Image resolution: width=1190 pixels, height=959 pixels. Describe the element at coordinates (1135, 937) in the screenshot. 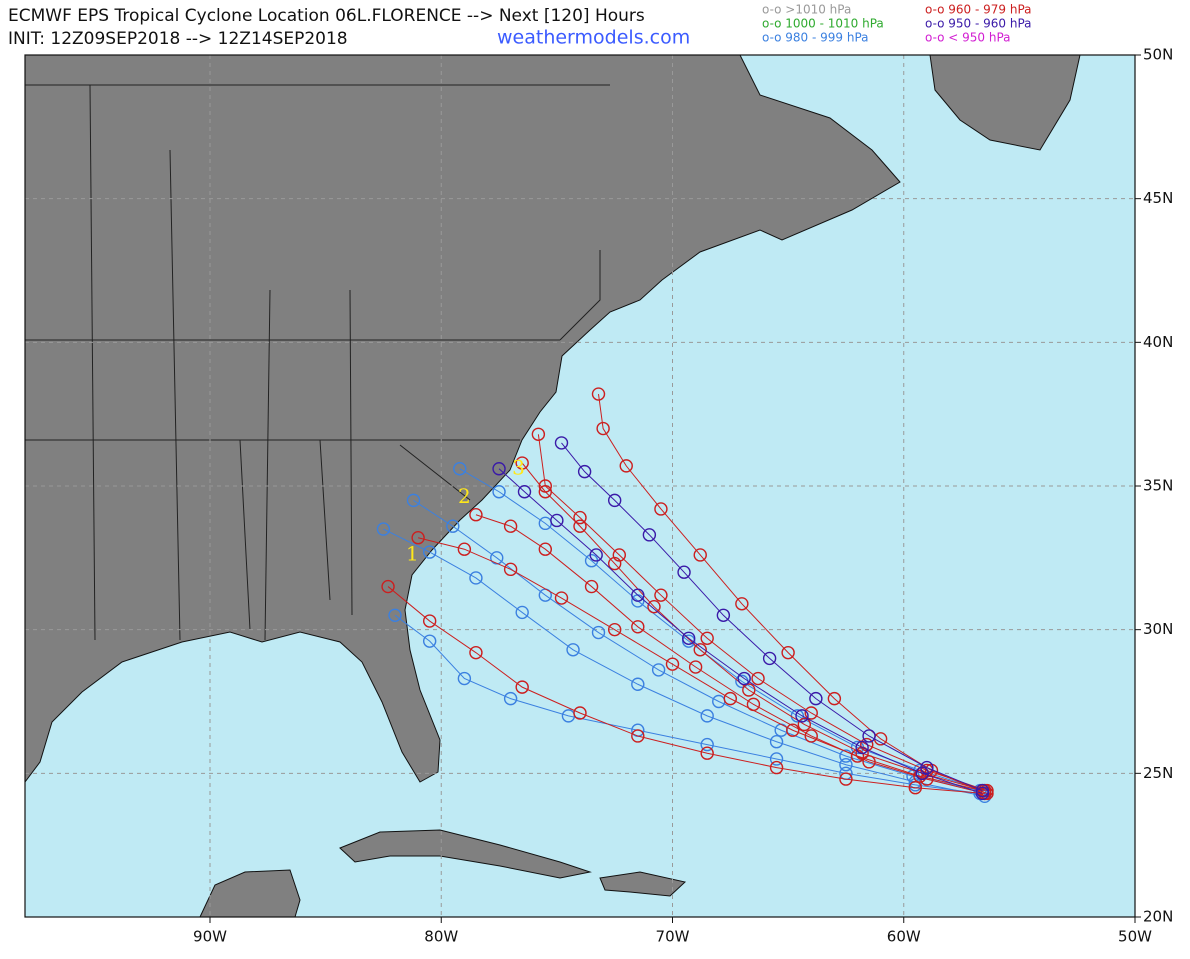

I see `lon-label: 50W` at that location.